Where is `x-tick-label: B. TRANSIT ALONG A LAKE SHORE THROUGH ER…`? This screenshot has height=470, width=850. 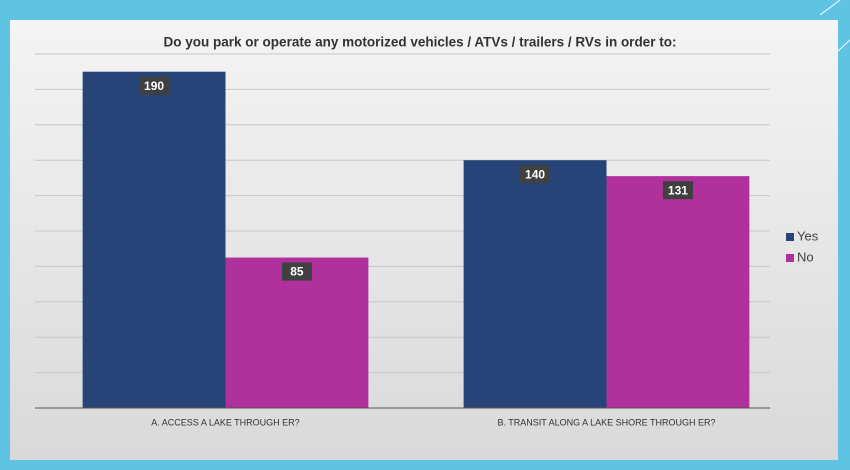
x-tick-label: B. TRANSIT ALONG A LAKE SHORE THROUGH ER… is located at coordinates (606, 422).